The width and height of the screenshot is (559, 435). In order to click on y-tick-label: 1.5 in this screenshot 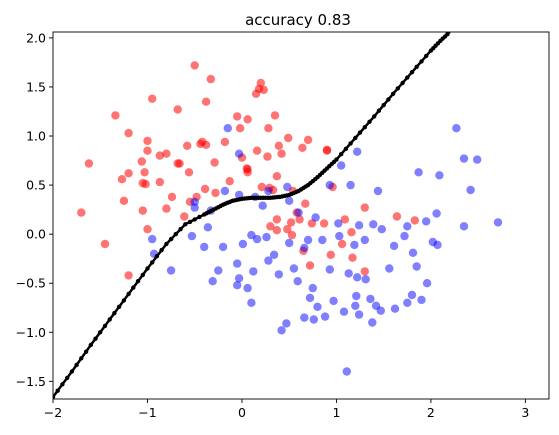, I will do `click(36, 86)`.